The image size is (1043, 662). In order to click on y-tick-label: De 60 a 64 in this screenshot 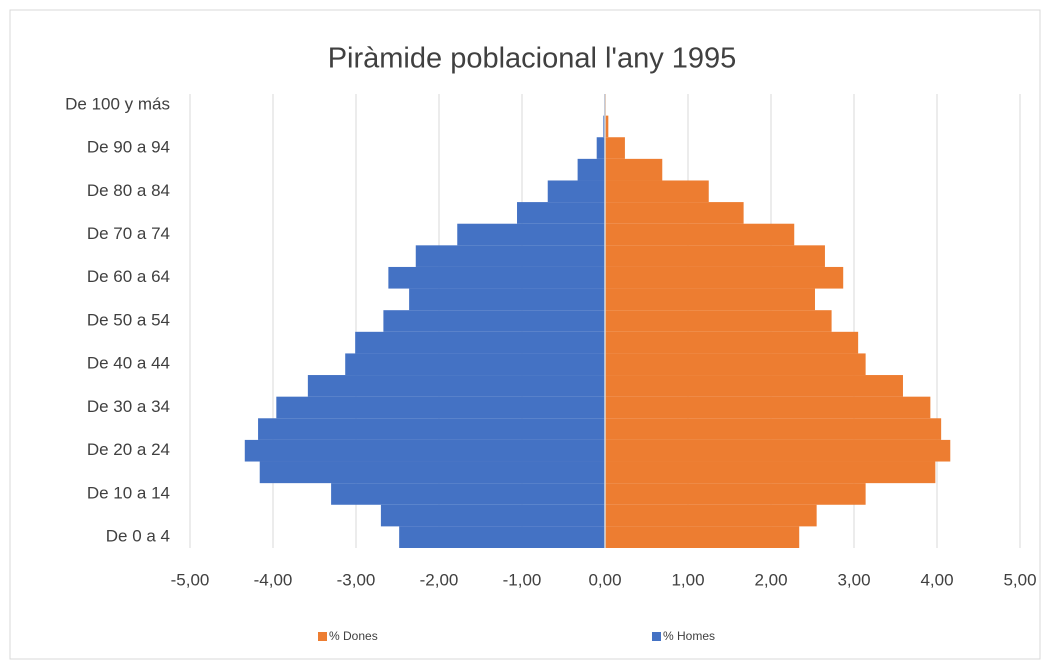, I will do `click(128, 276)`.